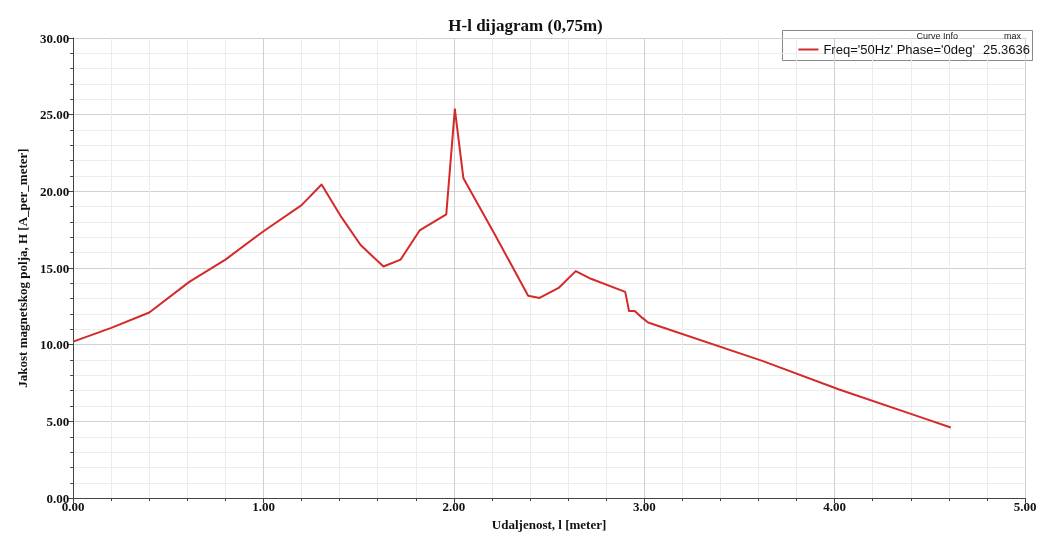 The height and width of the screenshot is (544, 1051). I want to click on x-tick-label: 1.00, so click(263, 507).